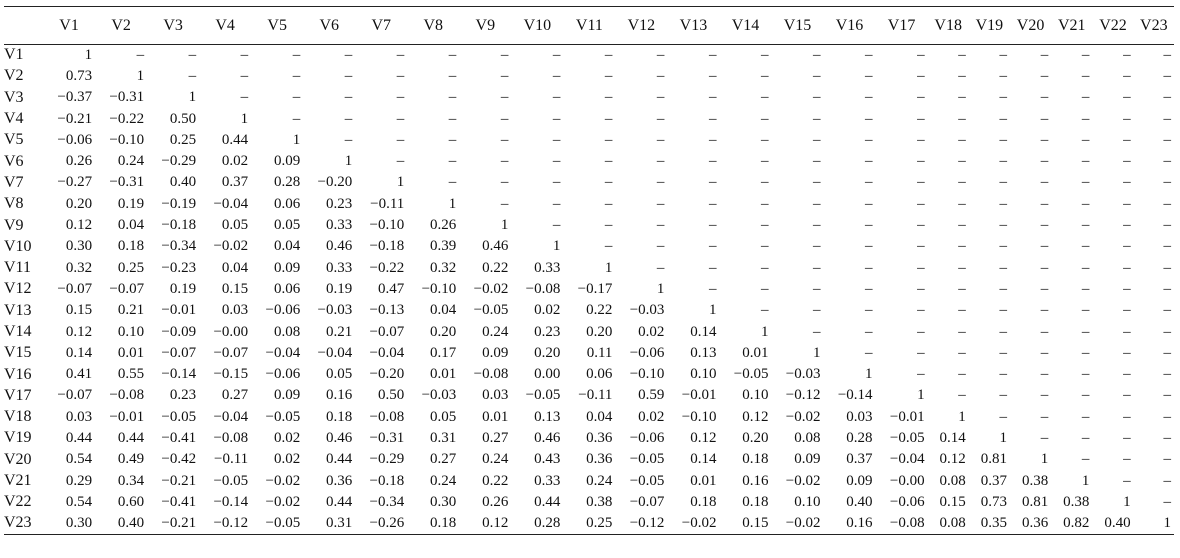  Describe the element at coordinates (849, 25) in the screenshot. I see `column-header: V16` at that location.